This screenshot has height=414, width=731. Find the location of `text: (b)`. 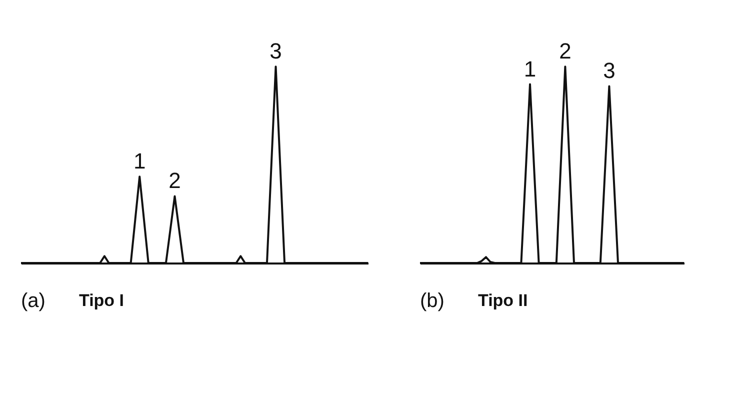

text: (b) is located at coordinates (432, 301).